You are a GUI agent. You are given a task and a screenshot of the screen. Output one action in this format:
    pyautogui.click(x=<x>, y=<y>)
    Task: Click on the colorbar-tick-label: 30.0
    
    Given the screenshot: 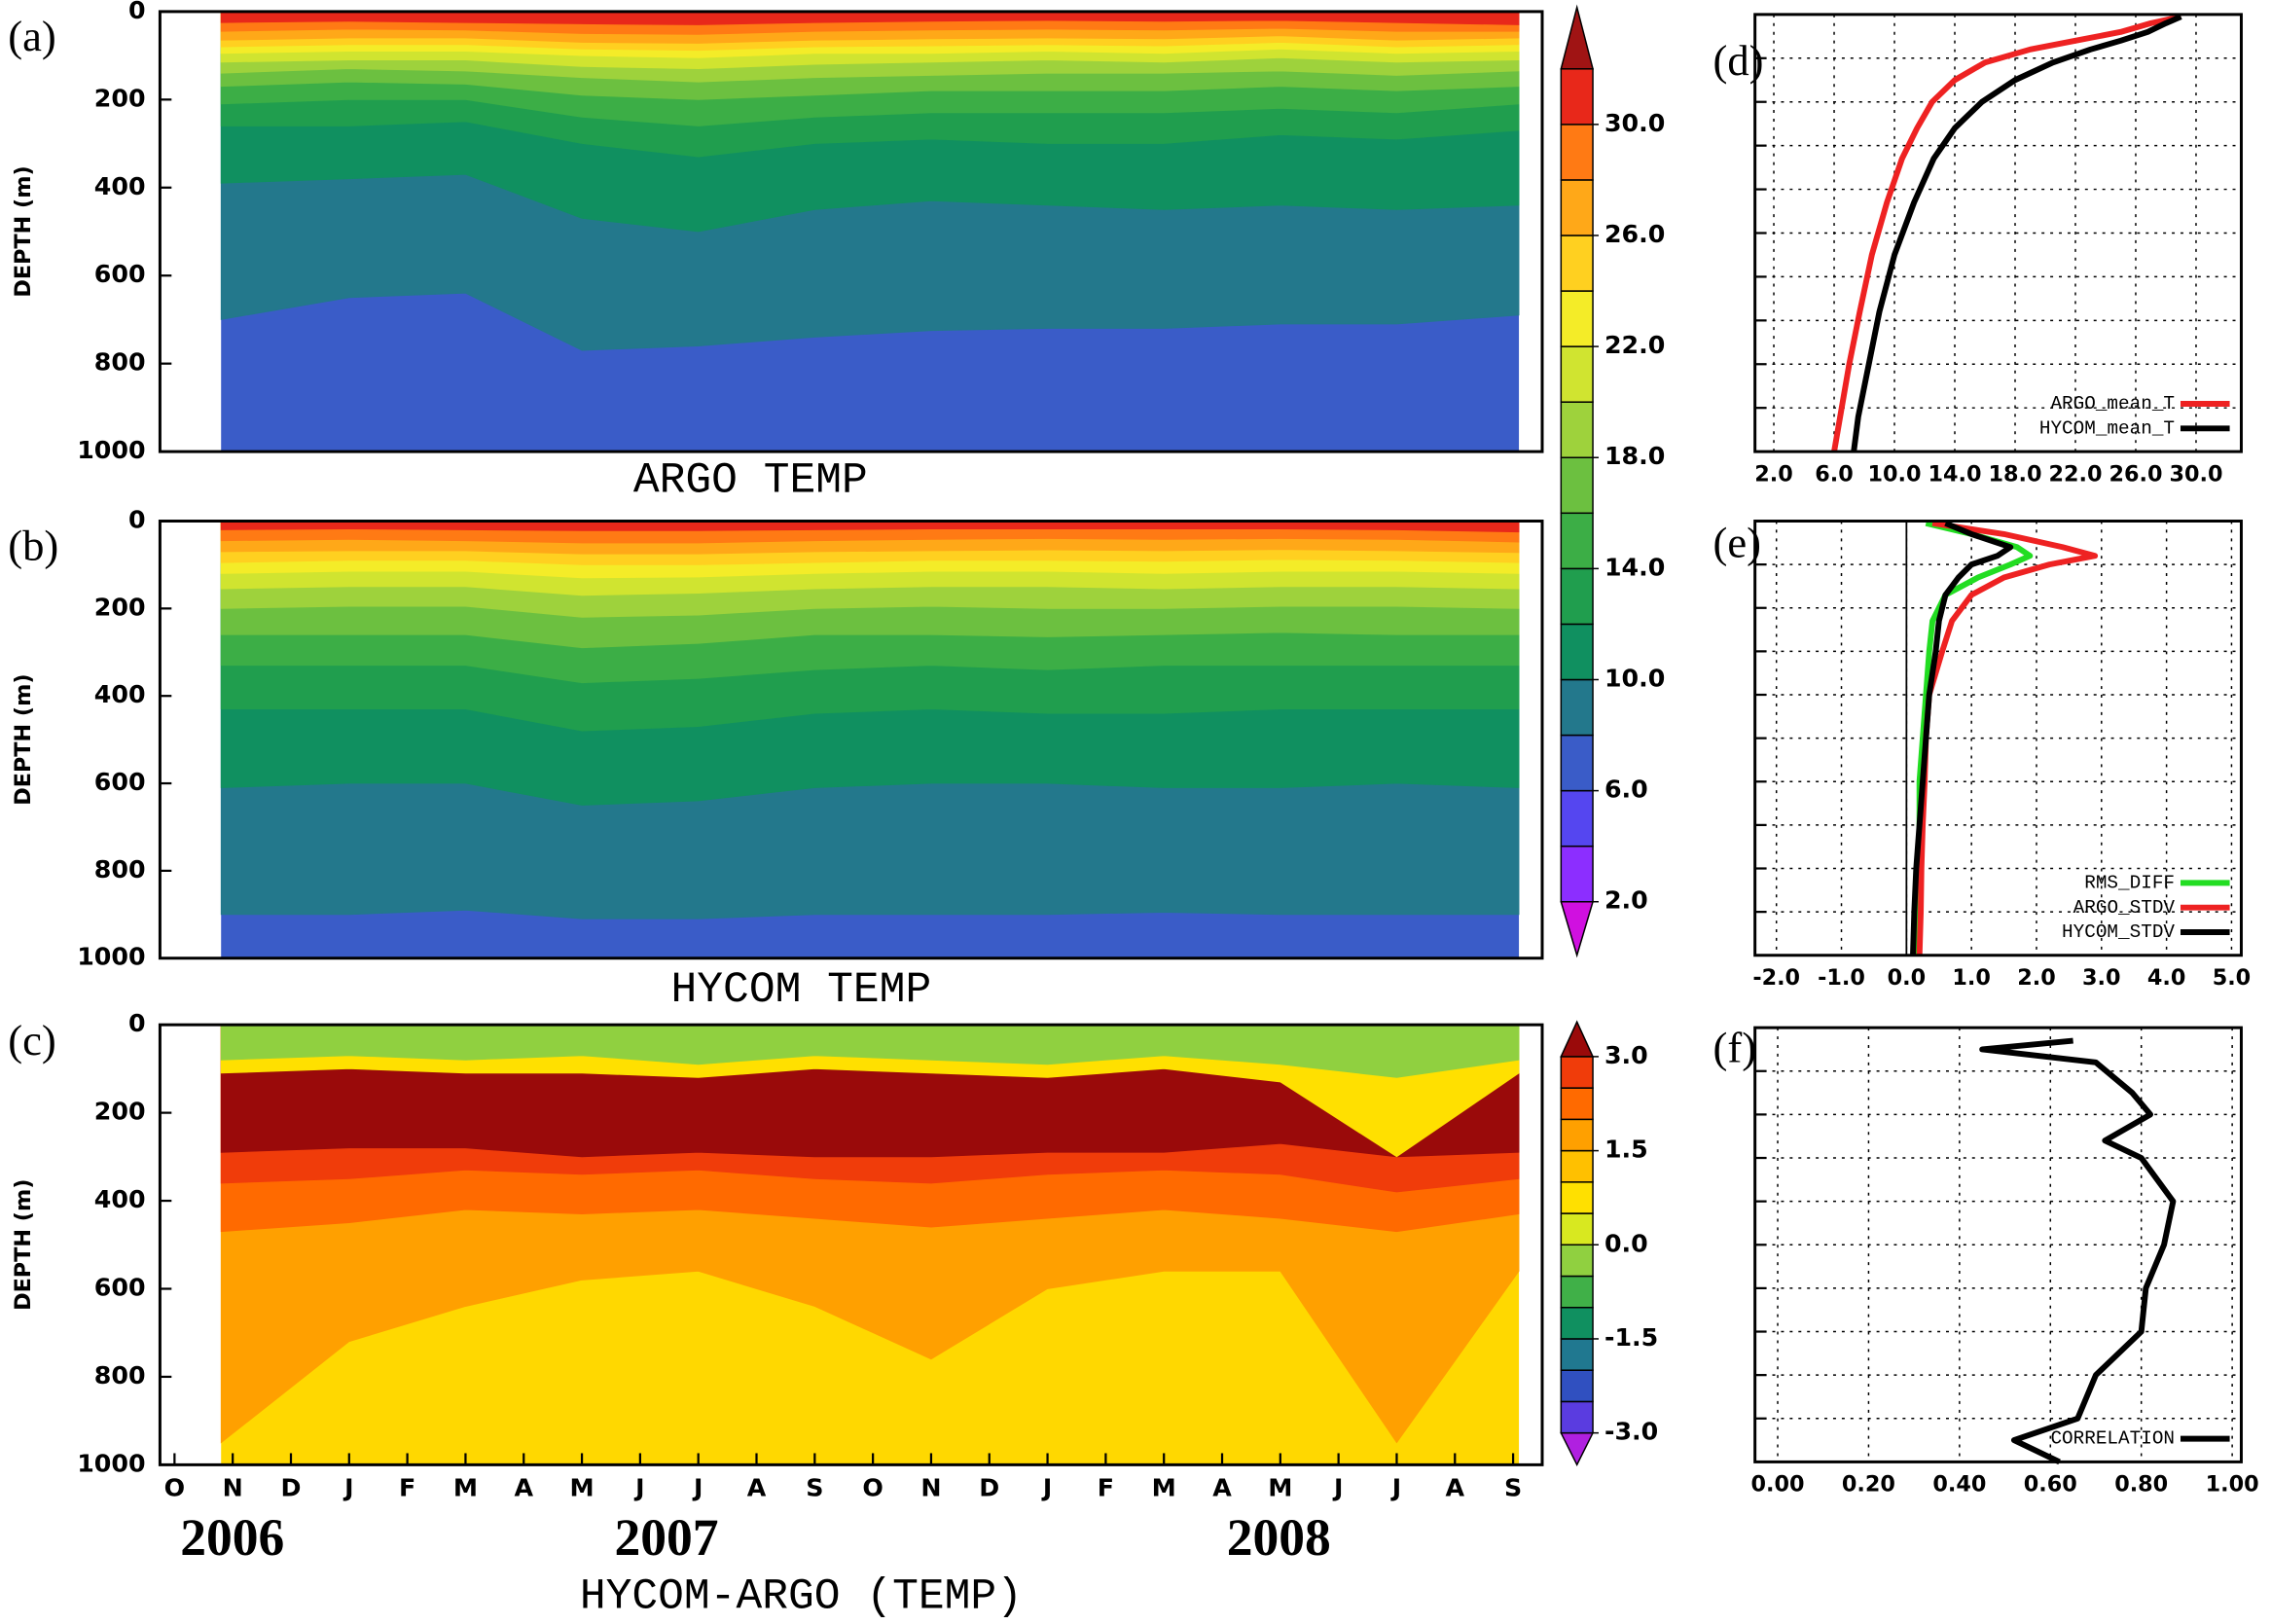 What is the action you would take?
    pyautogui.click(x=1634, y=123)
    